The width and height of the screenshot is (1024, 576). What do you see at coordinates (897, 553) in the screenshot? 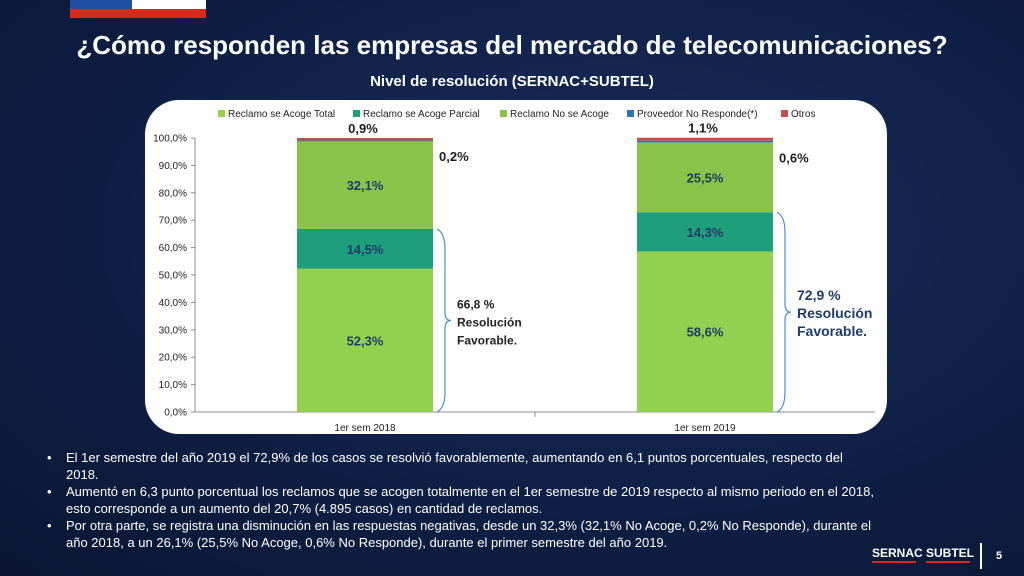
I see `sernac-logo: SERNAC` at bounding box center [897, 553].